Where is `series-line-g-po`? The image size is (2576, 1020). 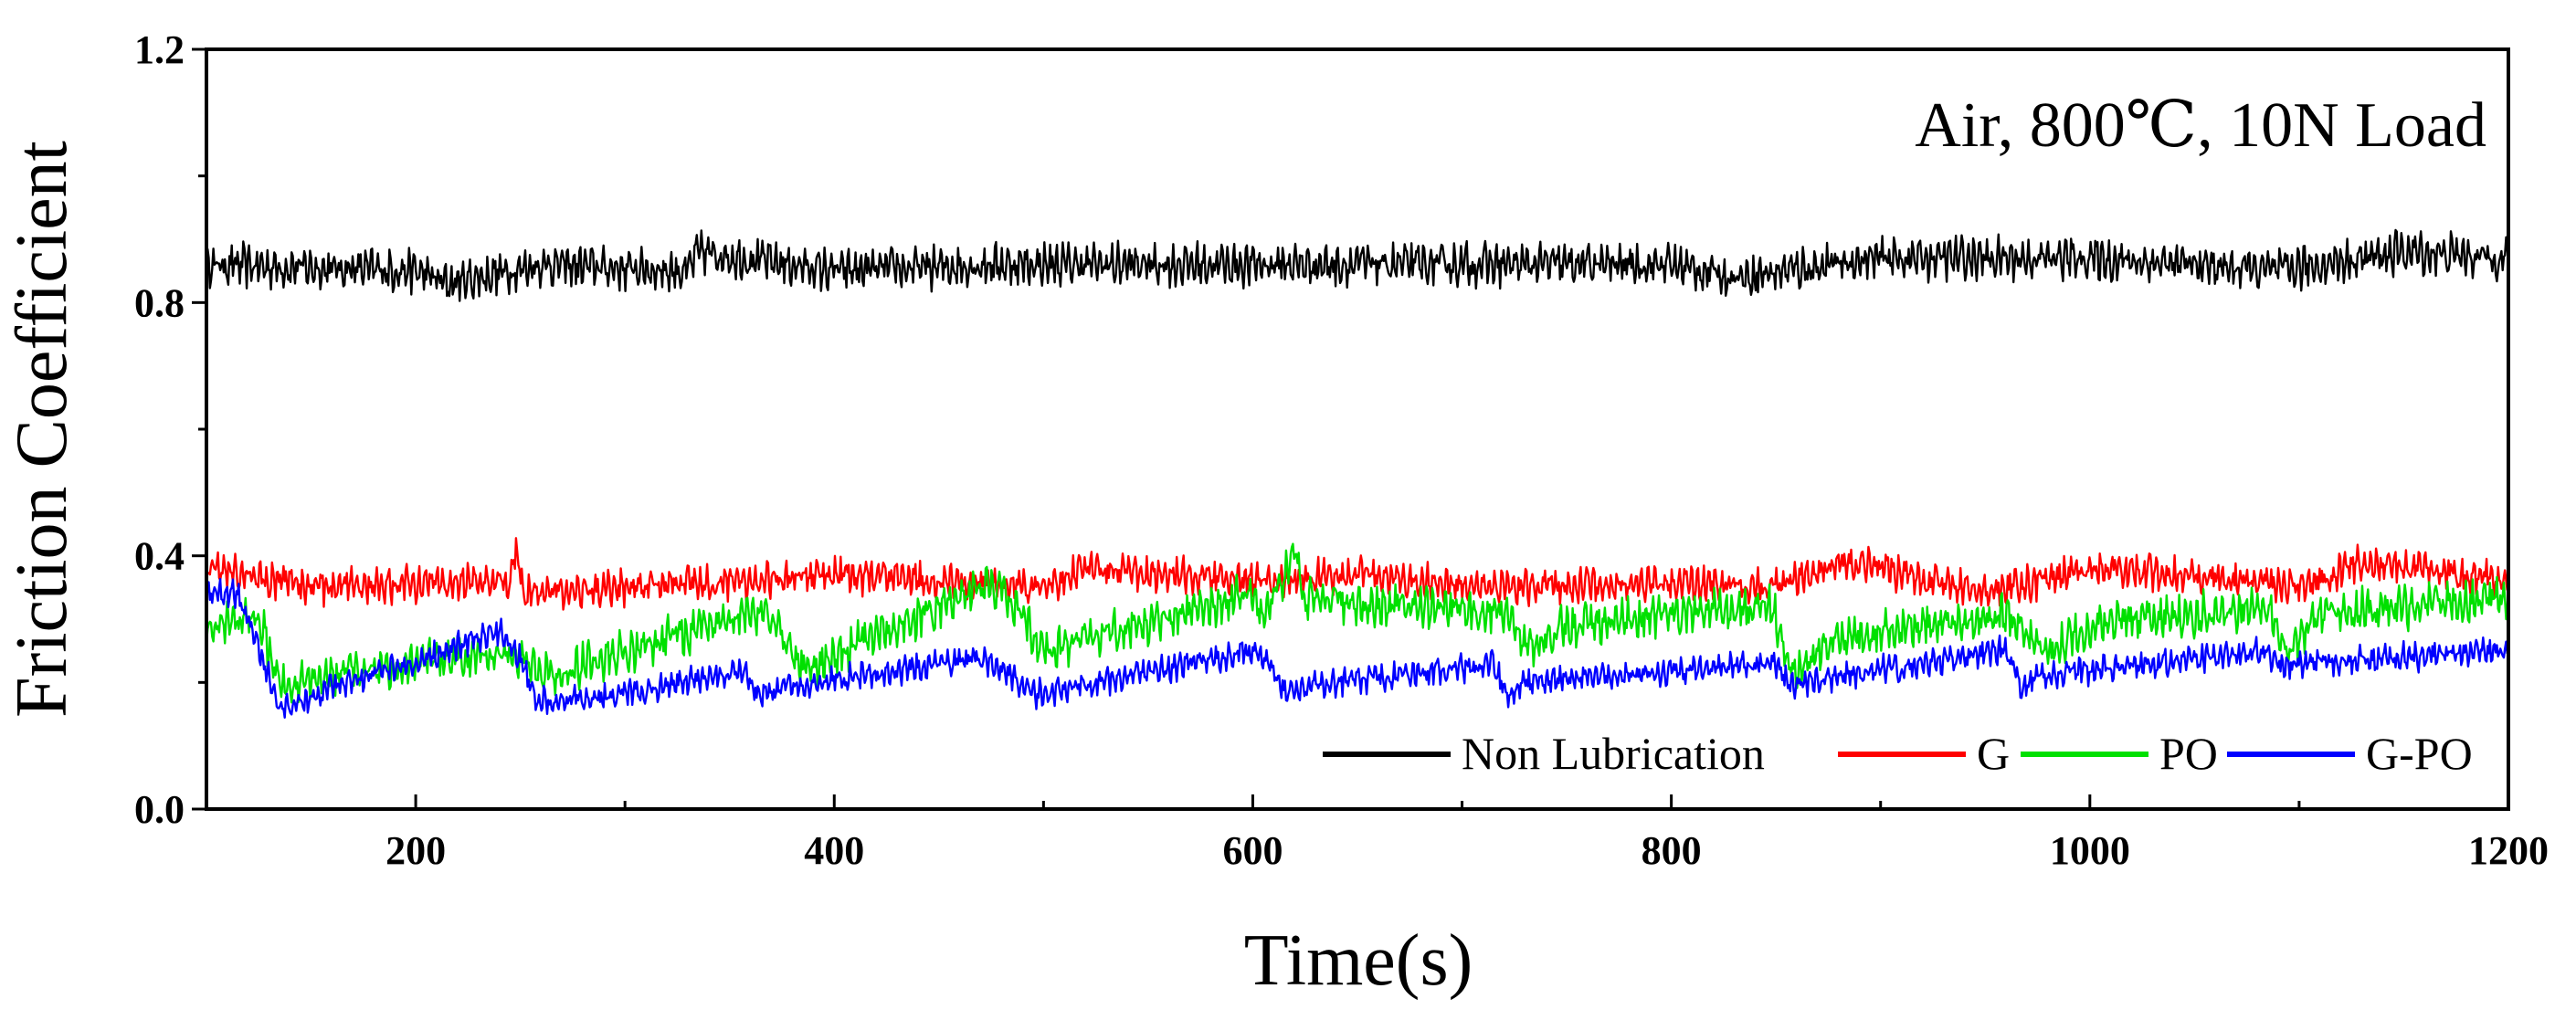
series-line-g-po is located at coordinates (1357, 648).